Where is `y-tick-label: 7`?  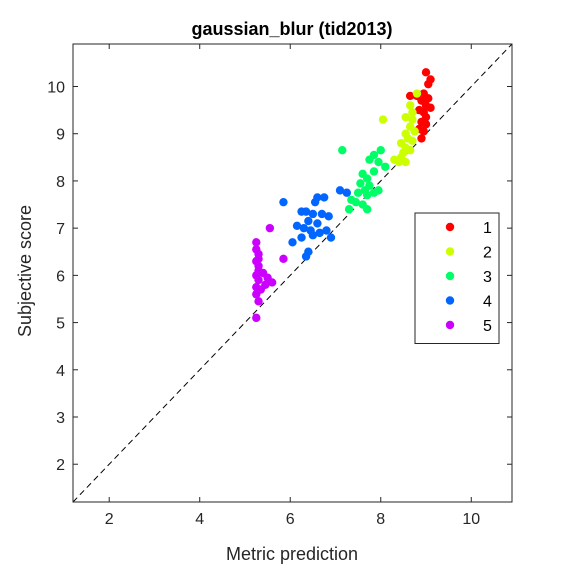
y-tick-label: 7 is located at coordinates (60, 229).